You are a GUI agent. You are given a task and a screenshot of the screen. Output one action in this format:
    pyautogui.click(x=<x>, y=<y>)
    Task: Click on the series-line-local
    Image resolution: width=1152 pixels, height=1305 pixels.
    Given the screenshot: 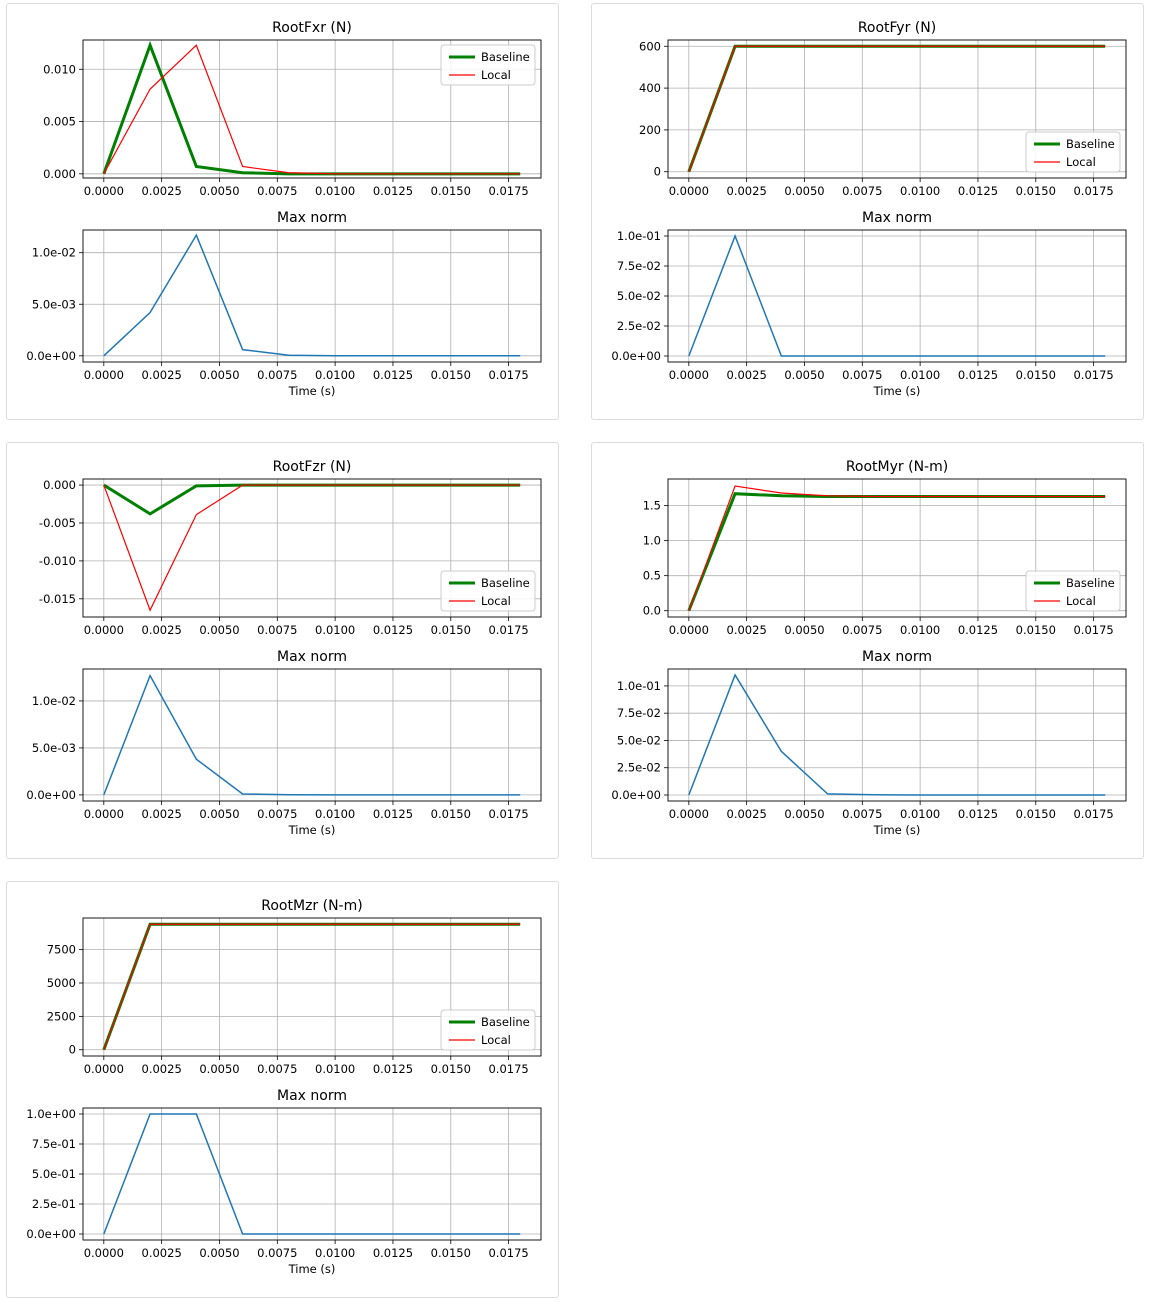 What is the action you would take?
    pyautogui.click(x=312, y=986)
    